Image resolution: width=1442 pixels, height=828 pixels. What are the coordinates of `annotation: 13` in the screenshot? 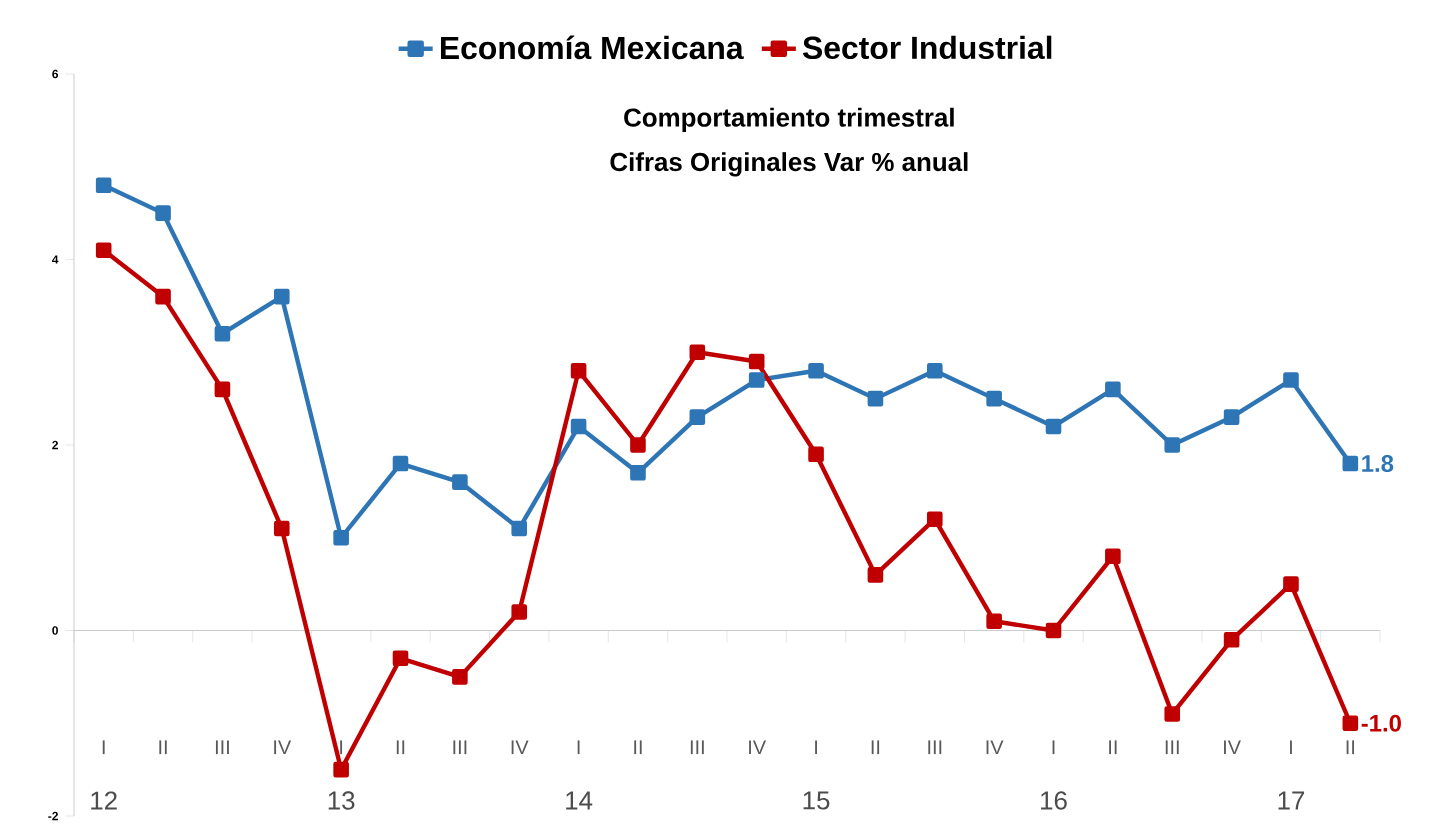 It's located at (341, 800).